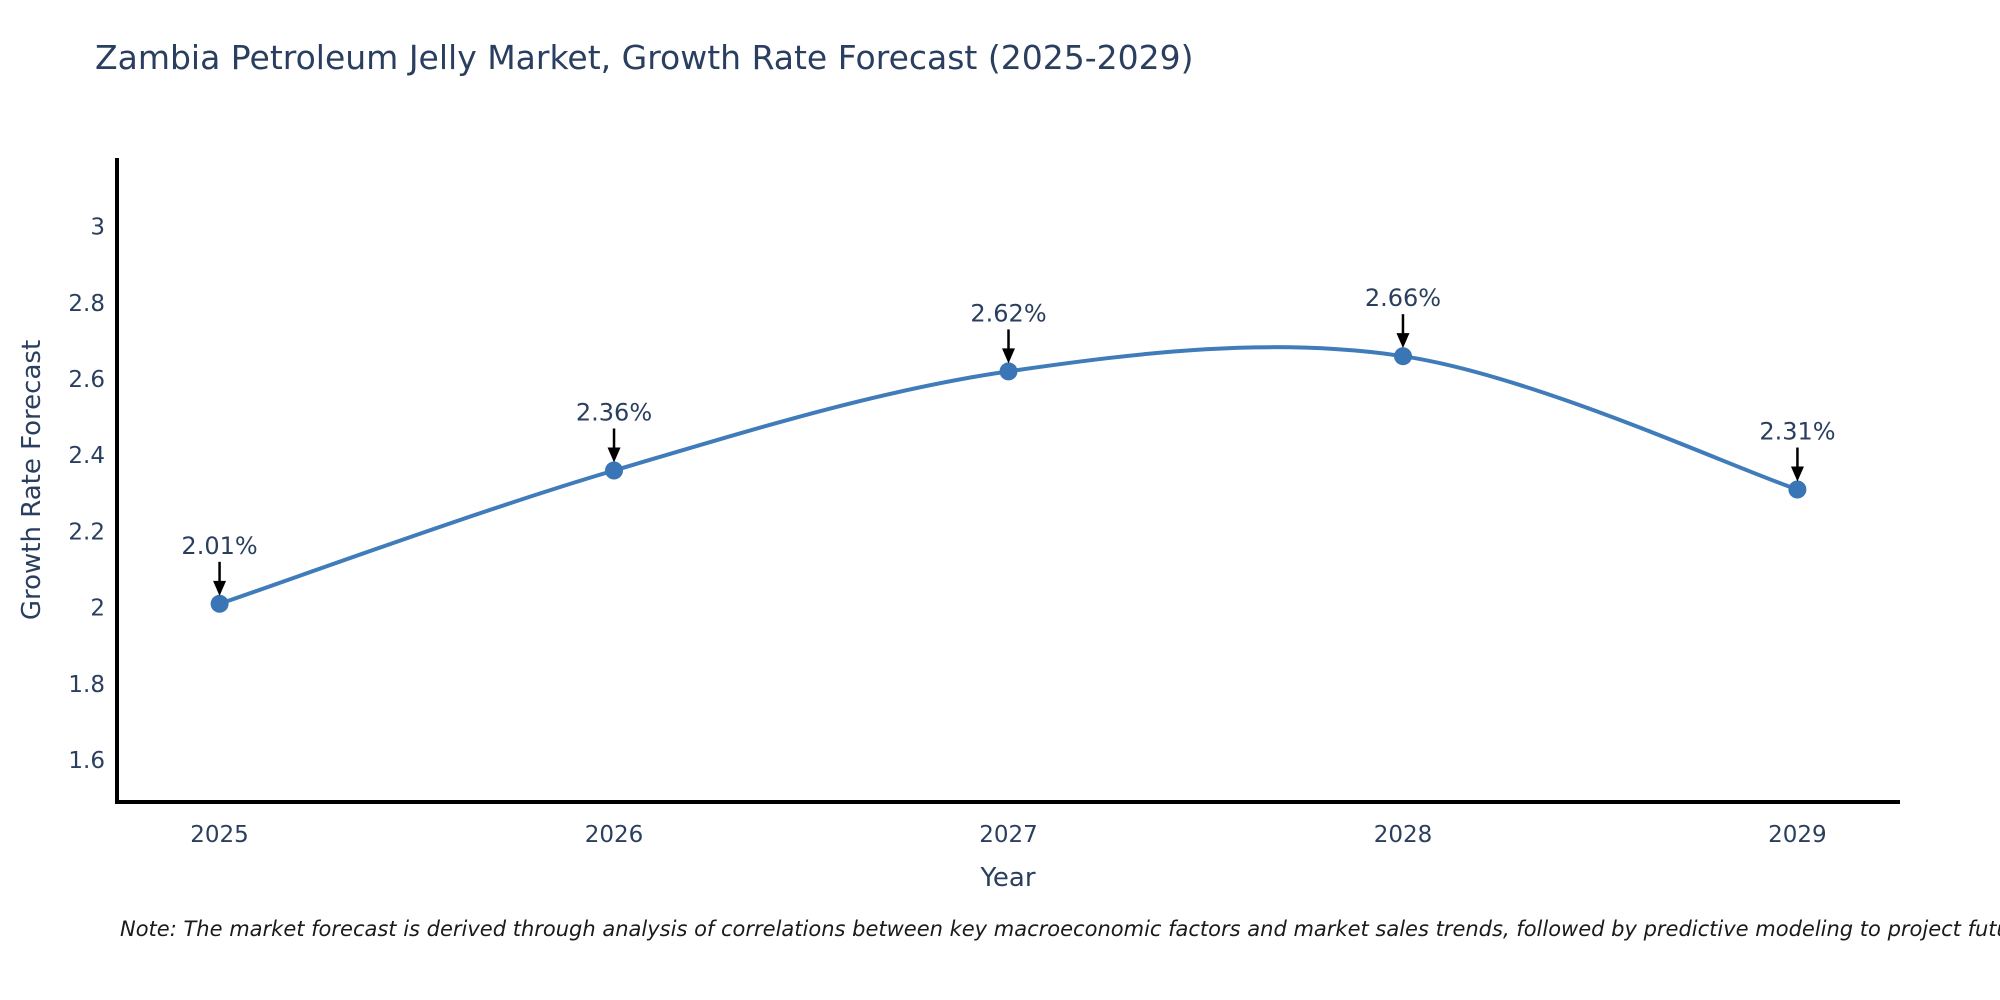 The width and height of the screenshot is (2000, 1000). I want to click on x-tick-label: 2028, so click(1403, 835).